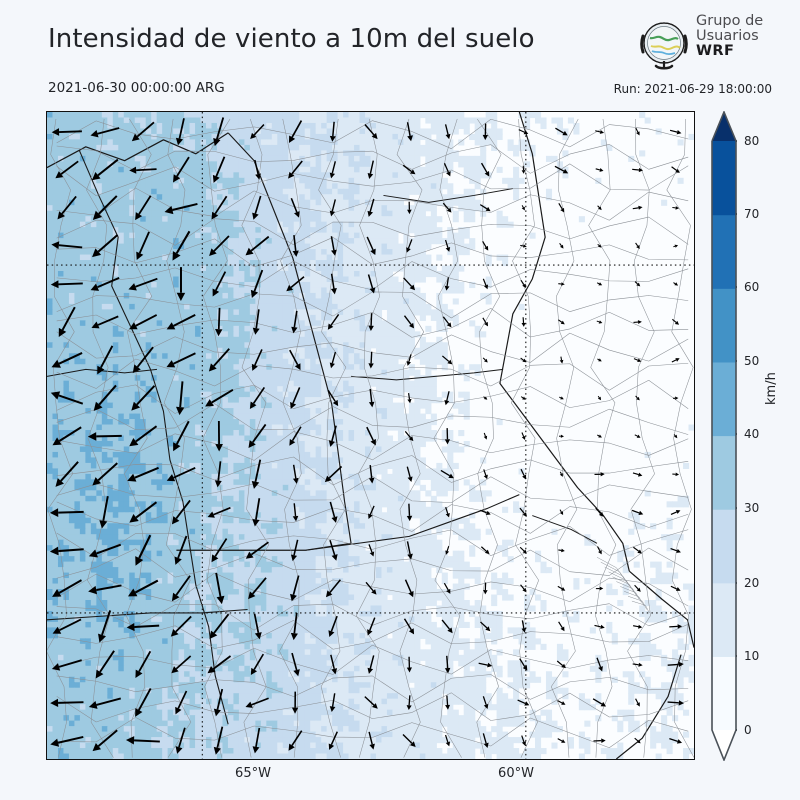  I want to click on globe-emblem-icon, so click(664, 44).